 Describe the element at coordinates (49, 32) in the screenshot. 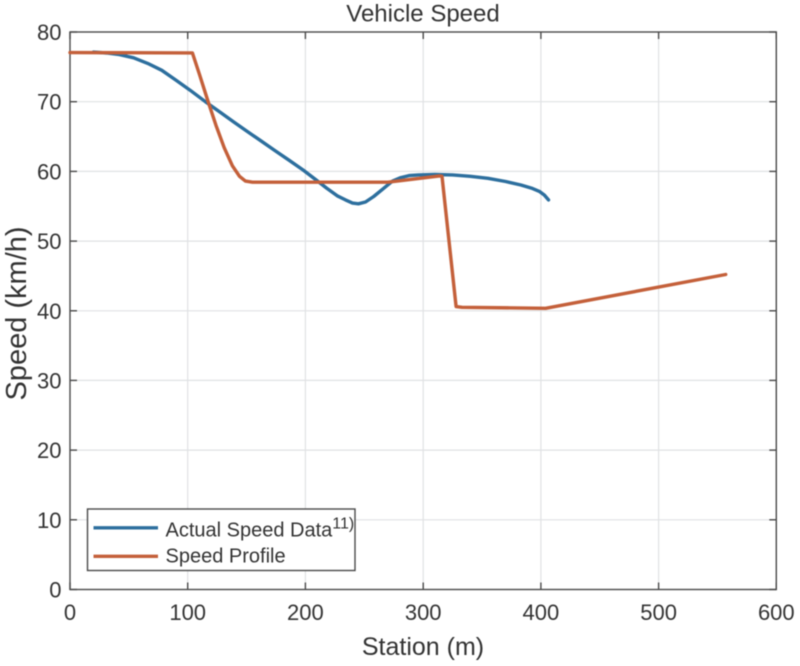

I see `svg-text: 80` at that location.